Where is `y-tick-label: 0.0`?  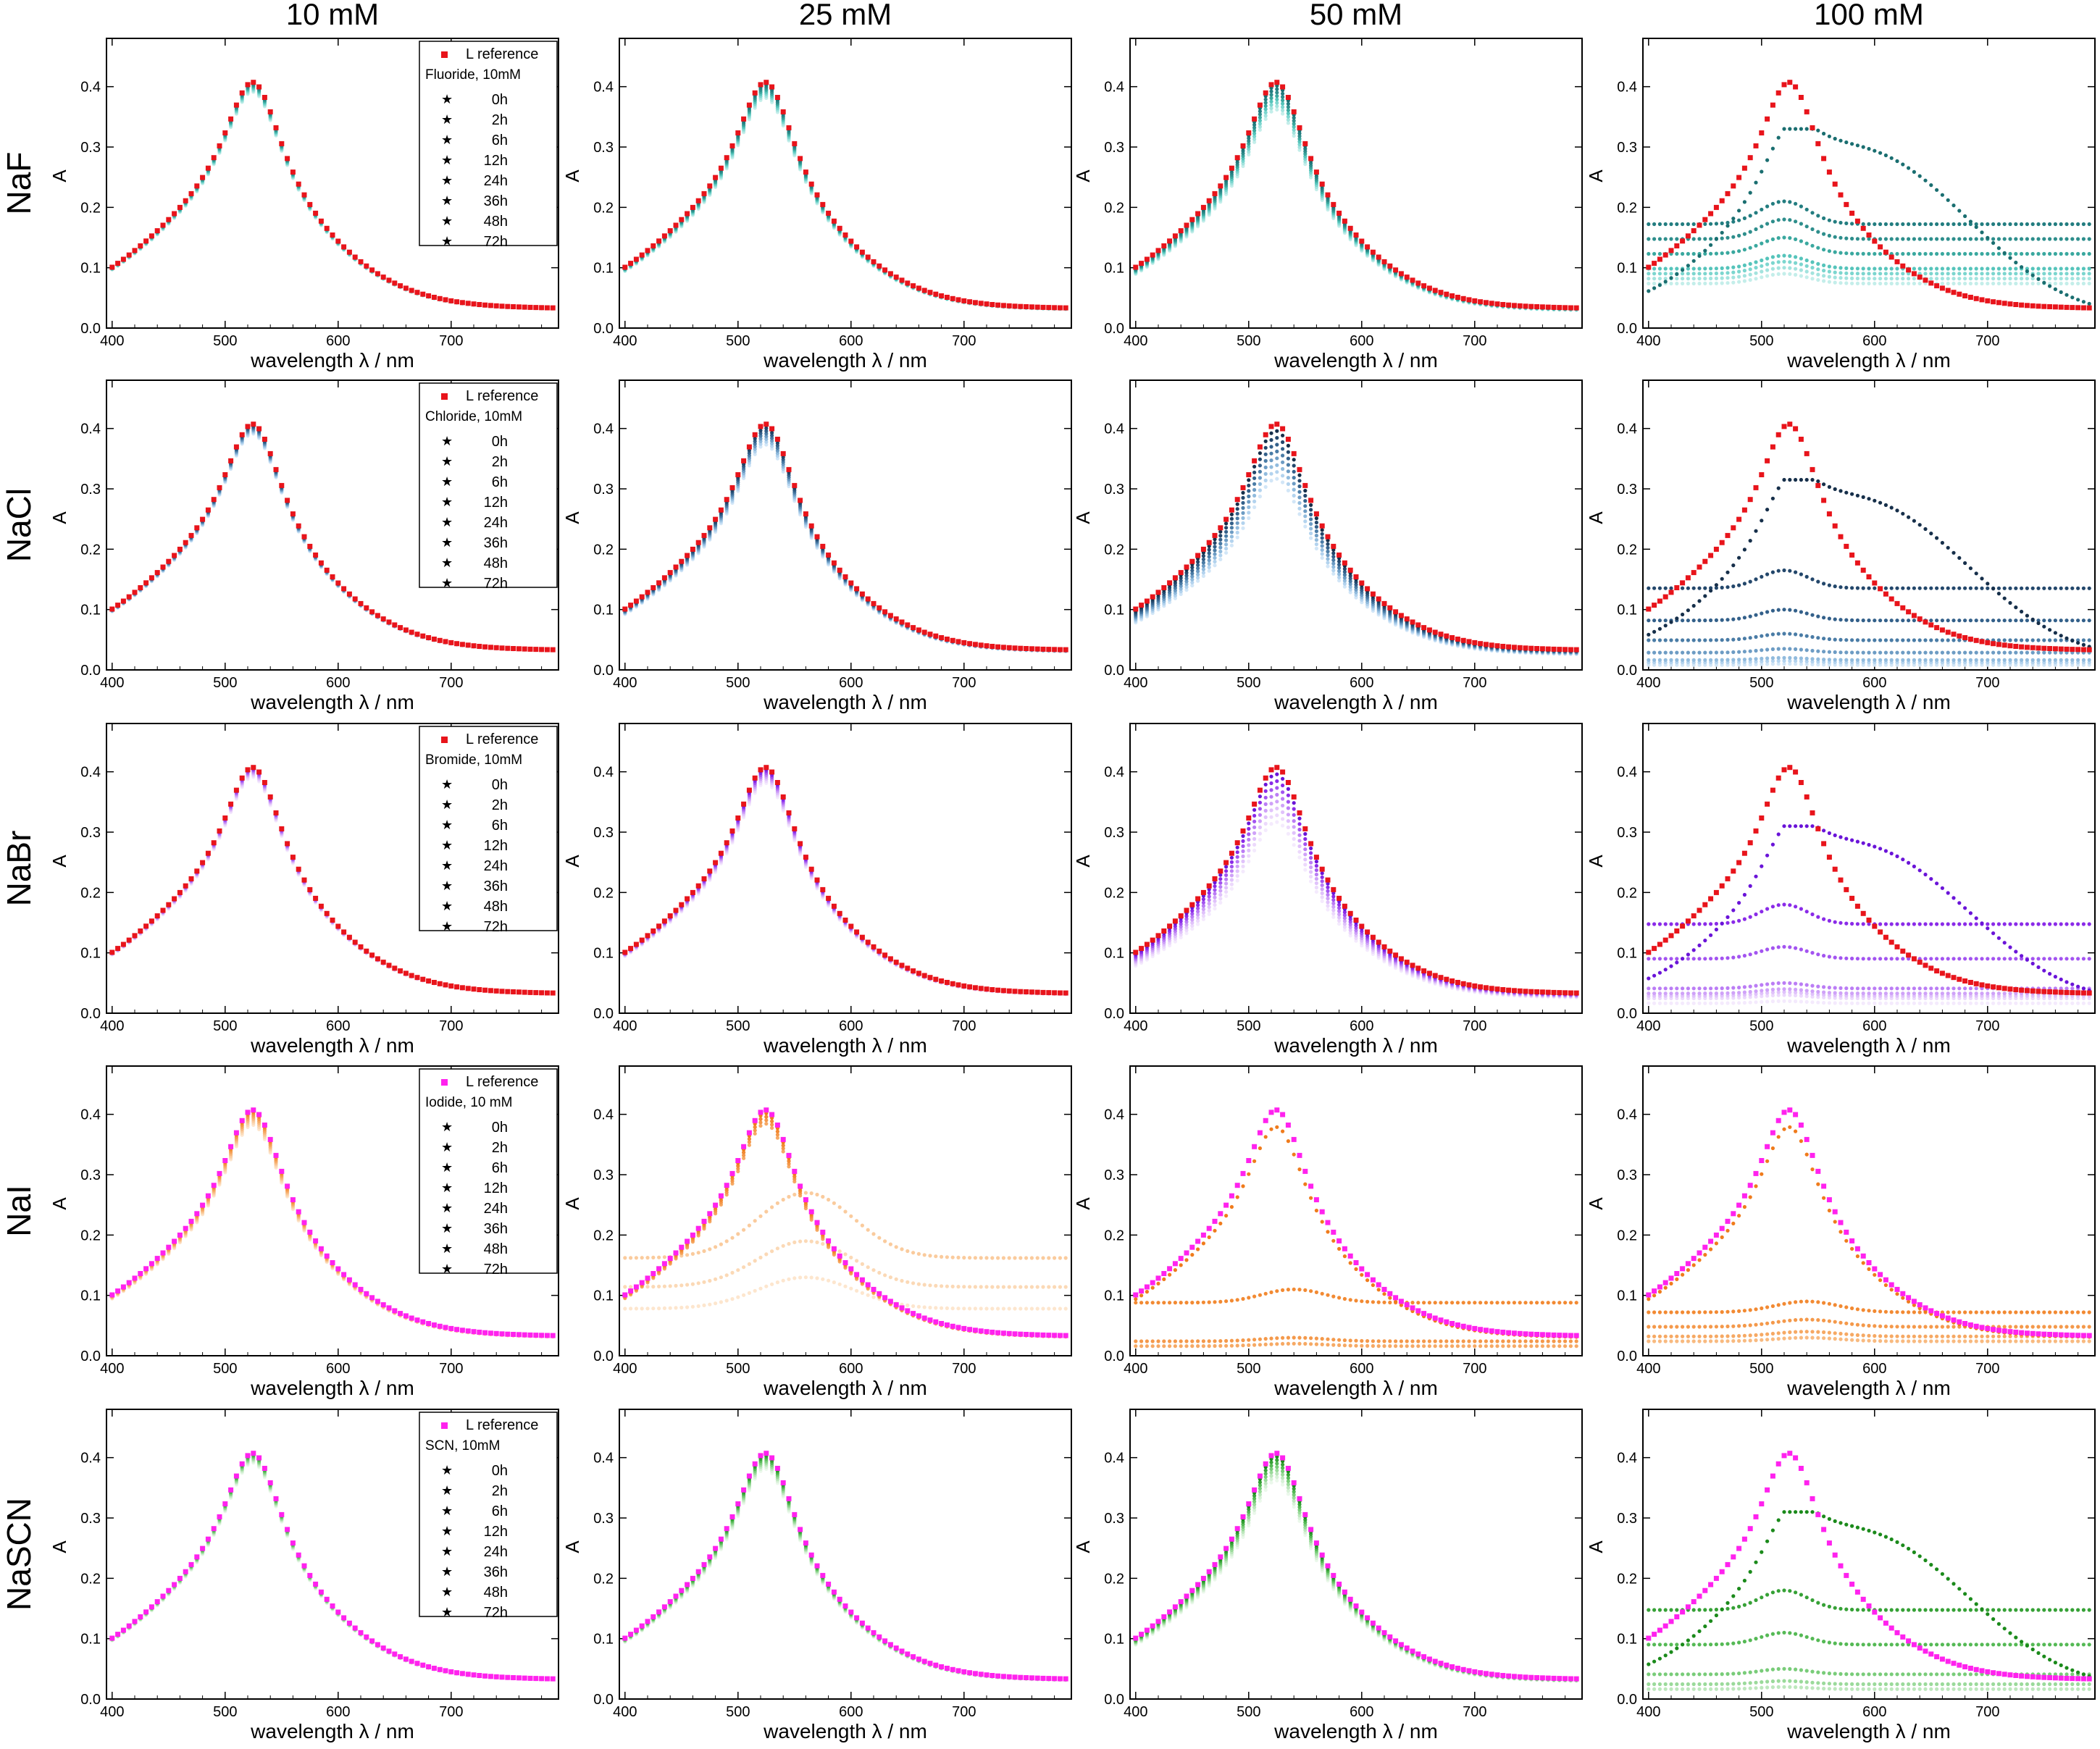
y-tick-label: 0.0 is located at coordinates (1627, 329).